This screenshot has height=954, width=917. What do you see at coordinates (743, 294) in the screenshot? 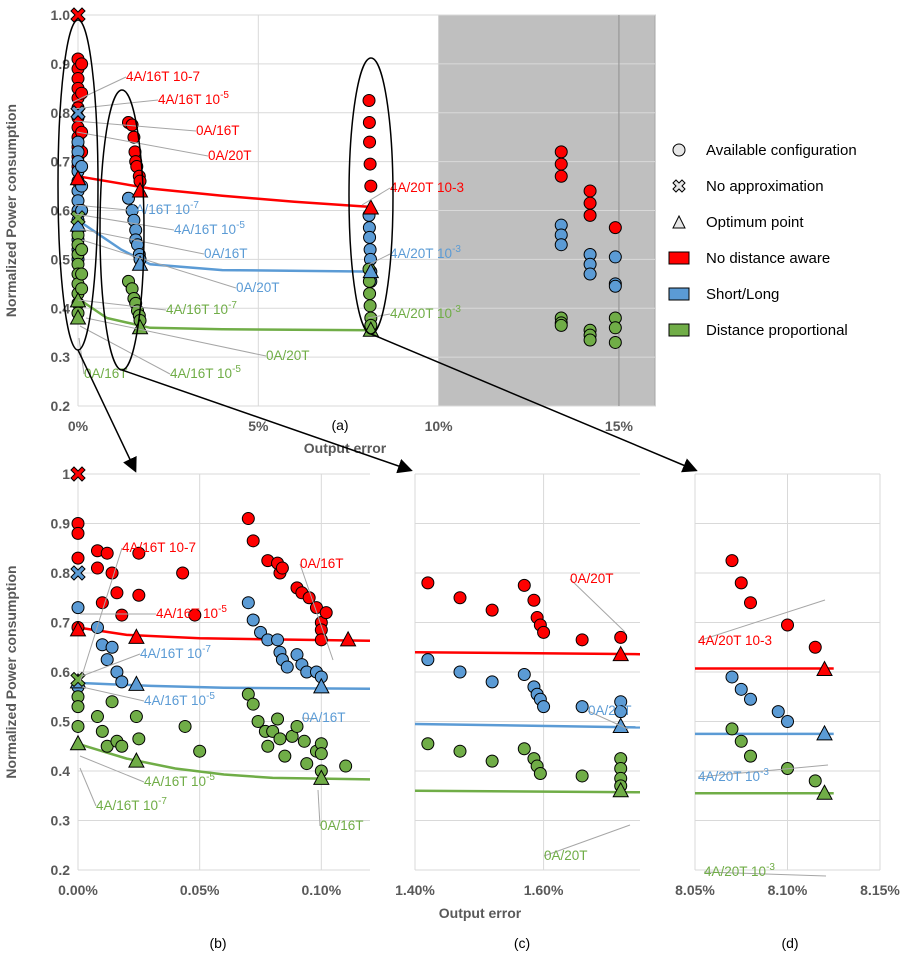
I see `legend-label: Short/Long` at bounding box center [743, 294].